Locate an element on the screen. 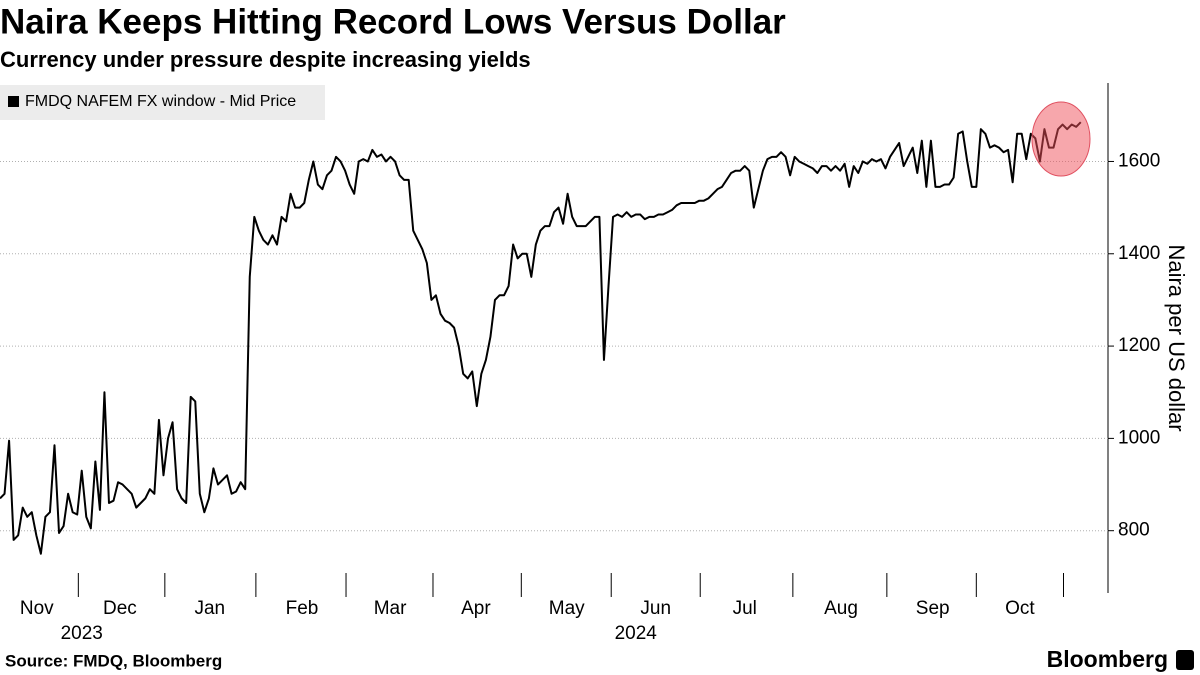  y-tick-label: 1600 is located at coordinates (1139, 160).